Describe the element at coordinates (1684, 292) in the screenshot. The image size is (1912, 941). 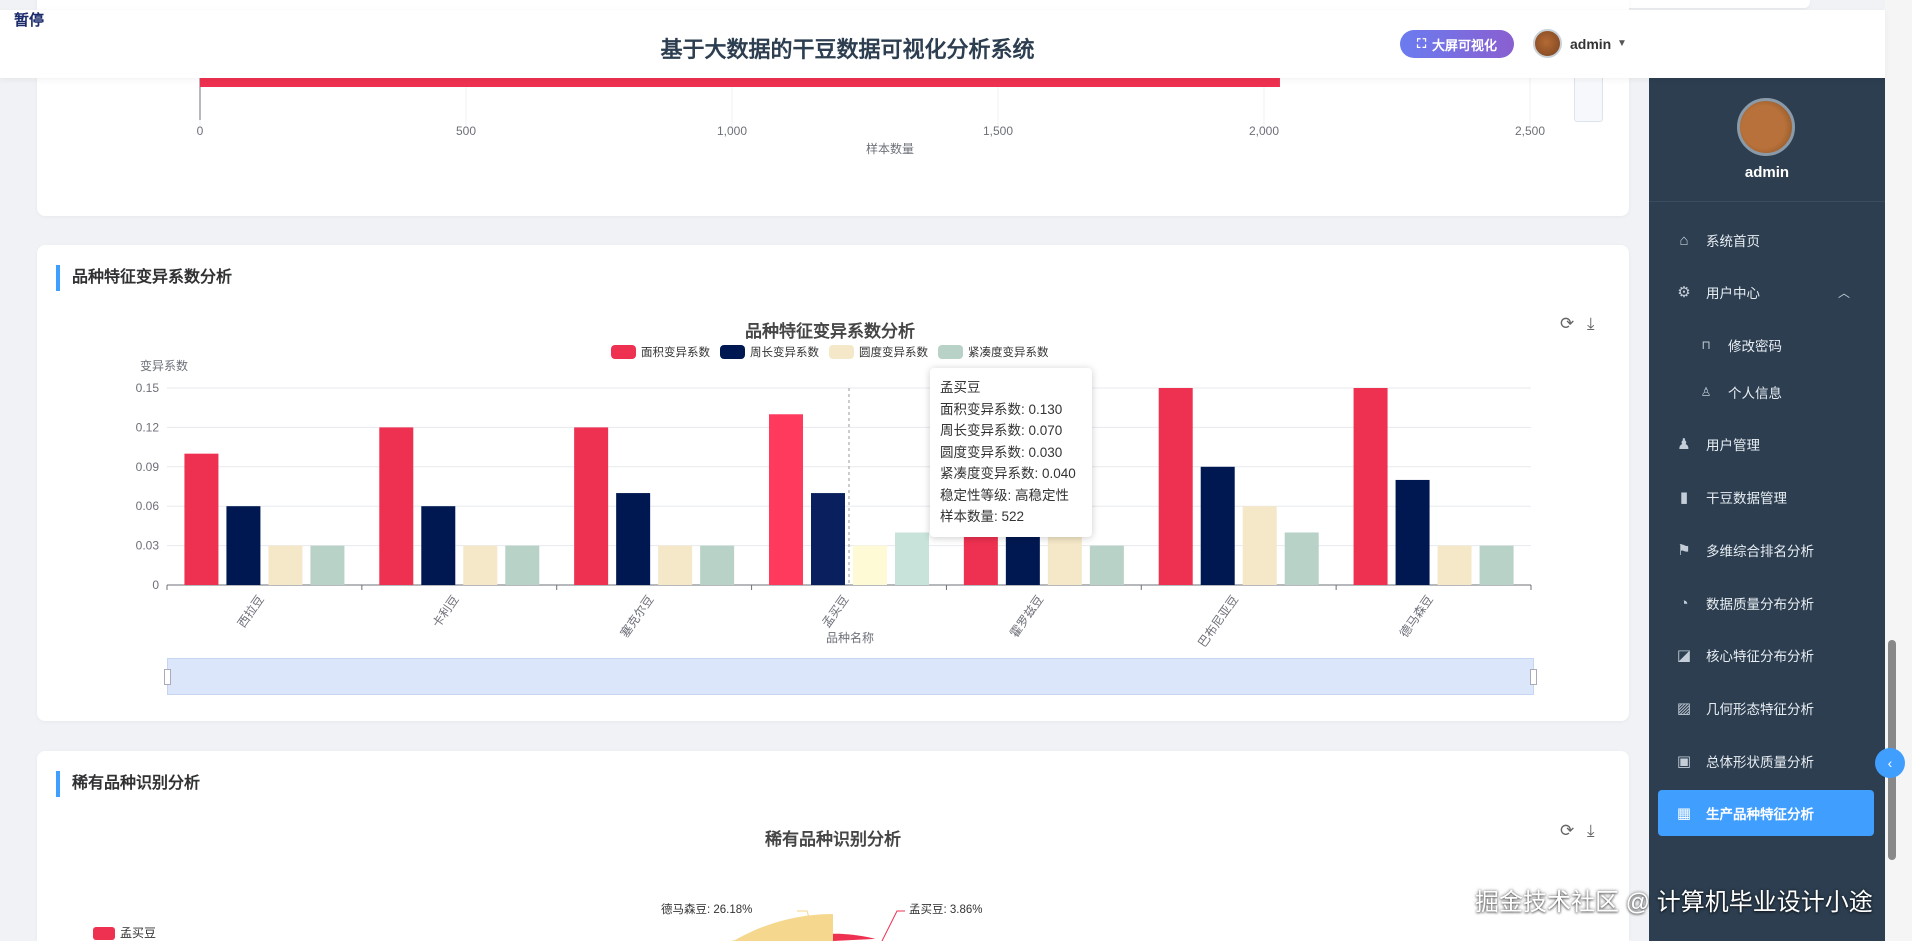
I see `gear-icon: ⚙` at that location.